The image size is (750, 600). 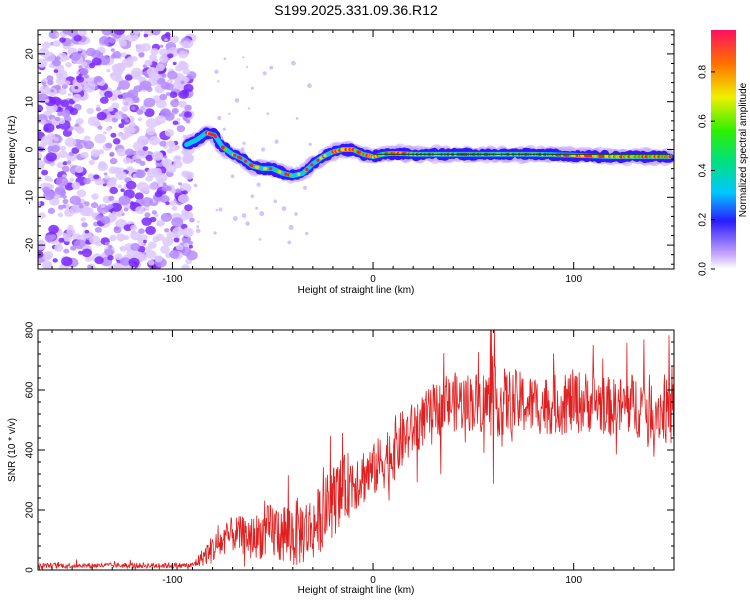 What do you see at coordinates (30, 449) in the screenshot?
I see `y-tick-label: 400` at bounding box center [30, 449].